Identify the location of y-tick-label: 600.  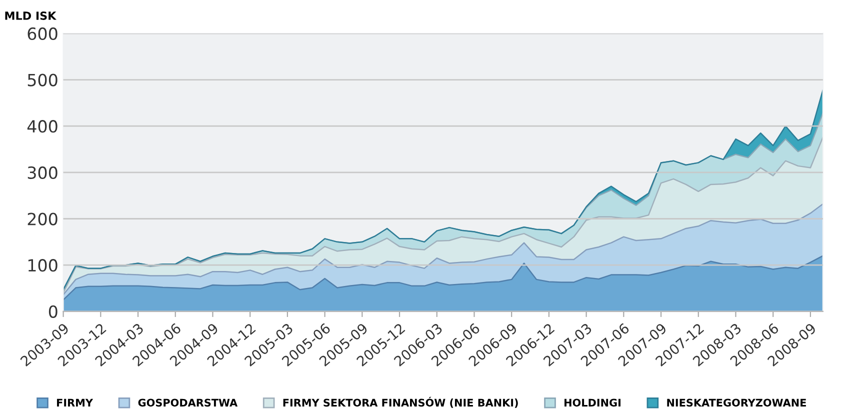
(43, 33).